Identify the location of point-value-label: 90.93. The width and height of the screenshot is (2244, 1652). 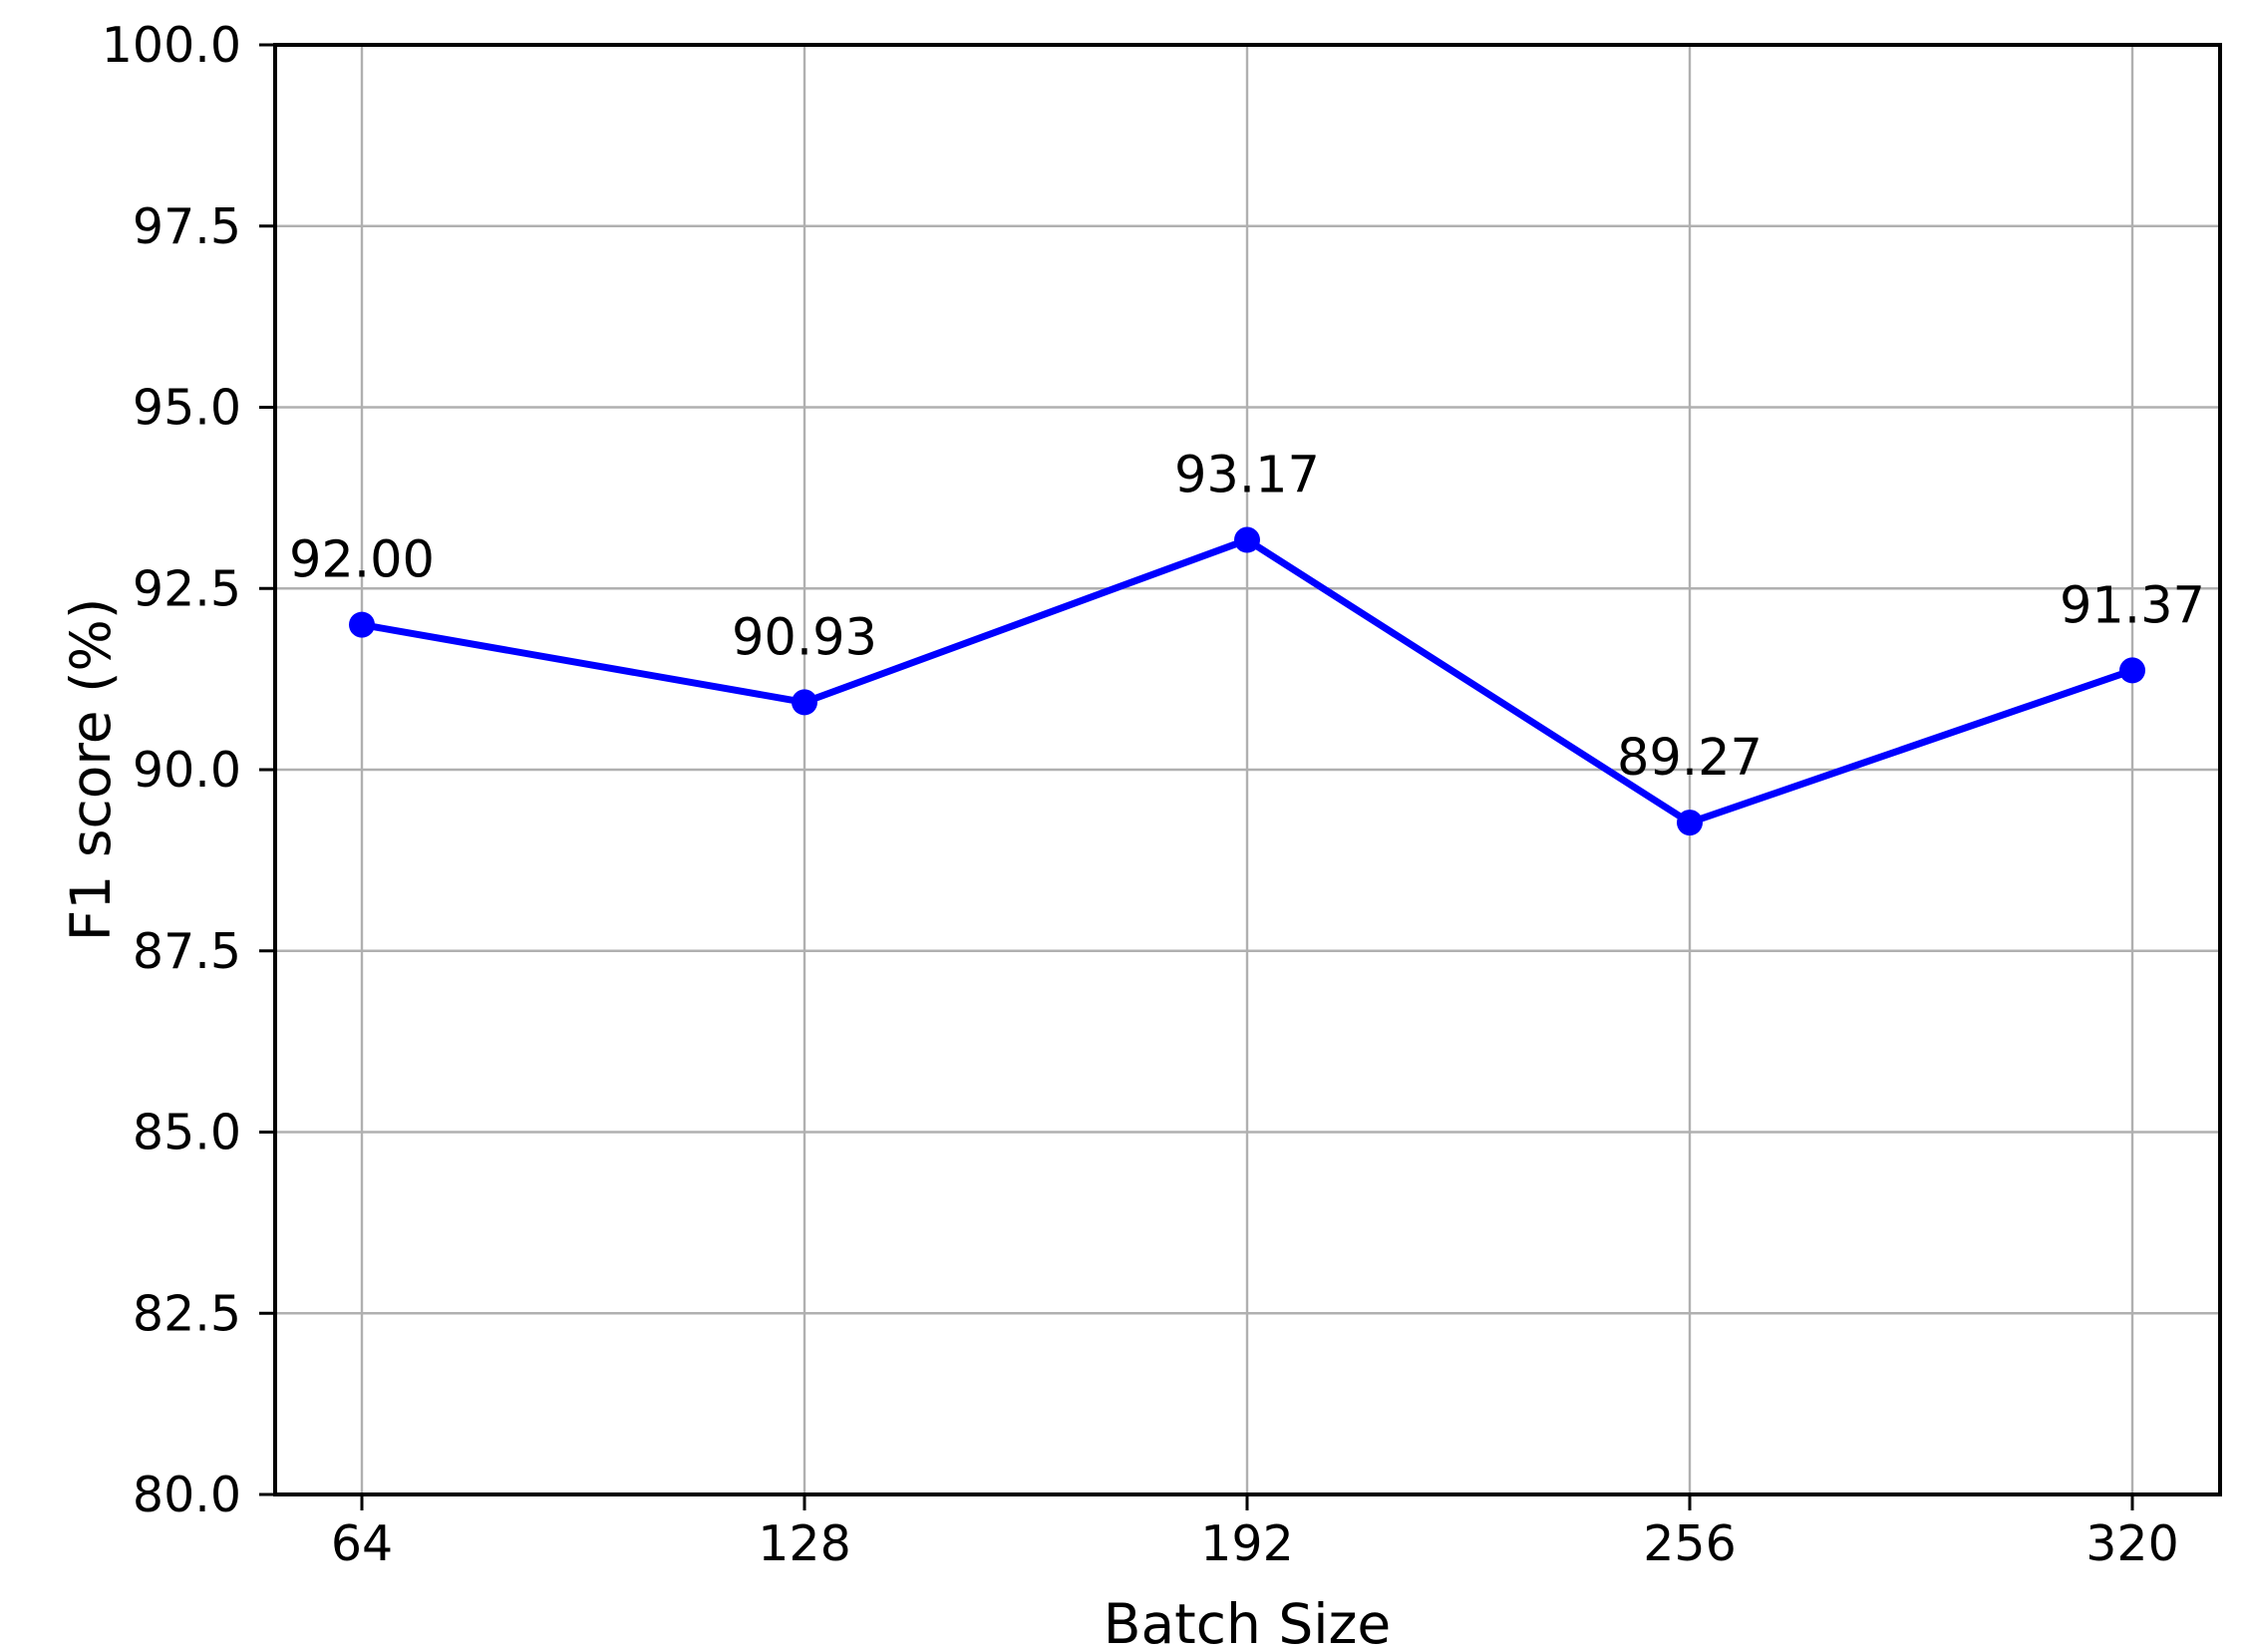
(804, 637).